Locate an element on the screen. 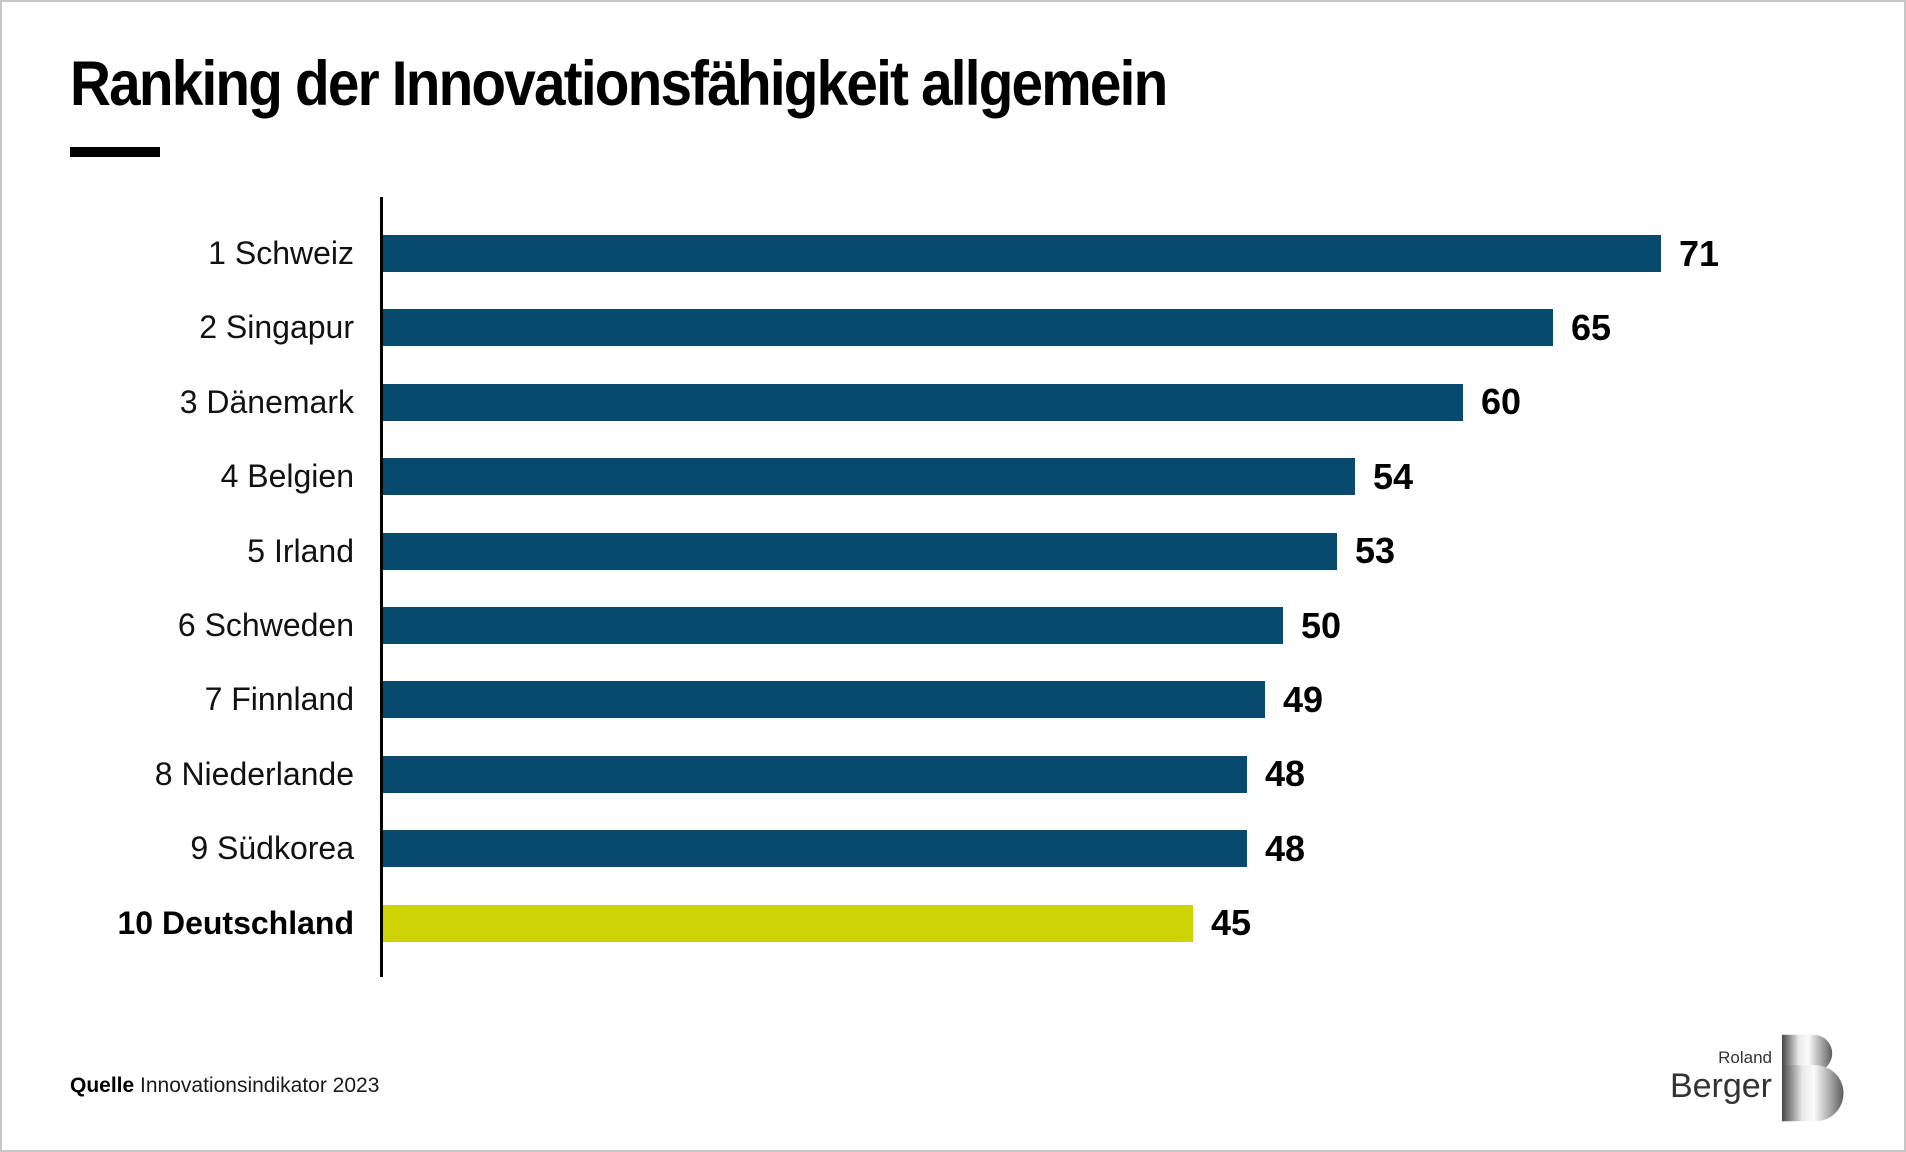 The width and height of the screenshot is (1906, 1152). bar-label: 9 Südkorea is located at coordinates (272, 848).